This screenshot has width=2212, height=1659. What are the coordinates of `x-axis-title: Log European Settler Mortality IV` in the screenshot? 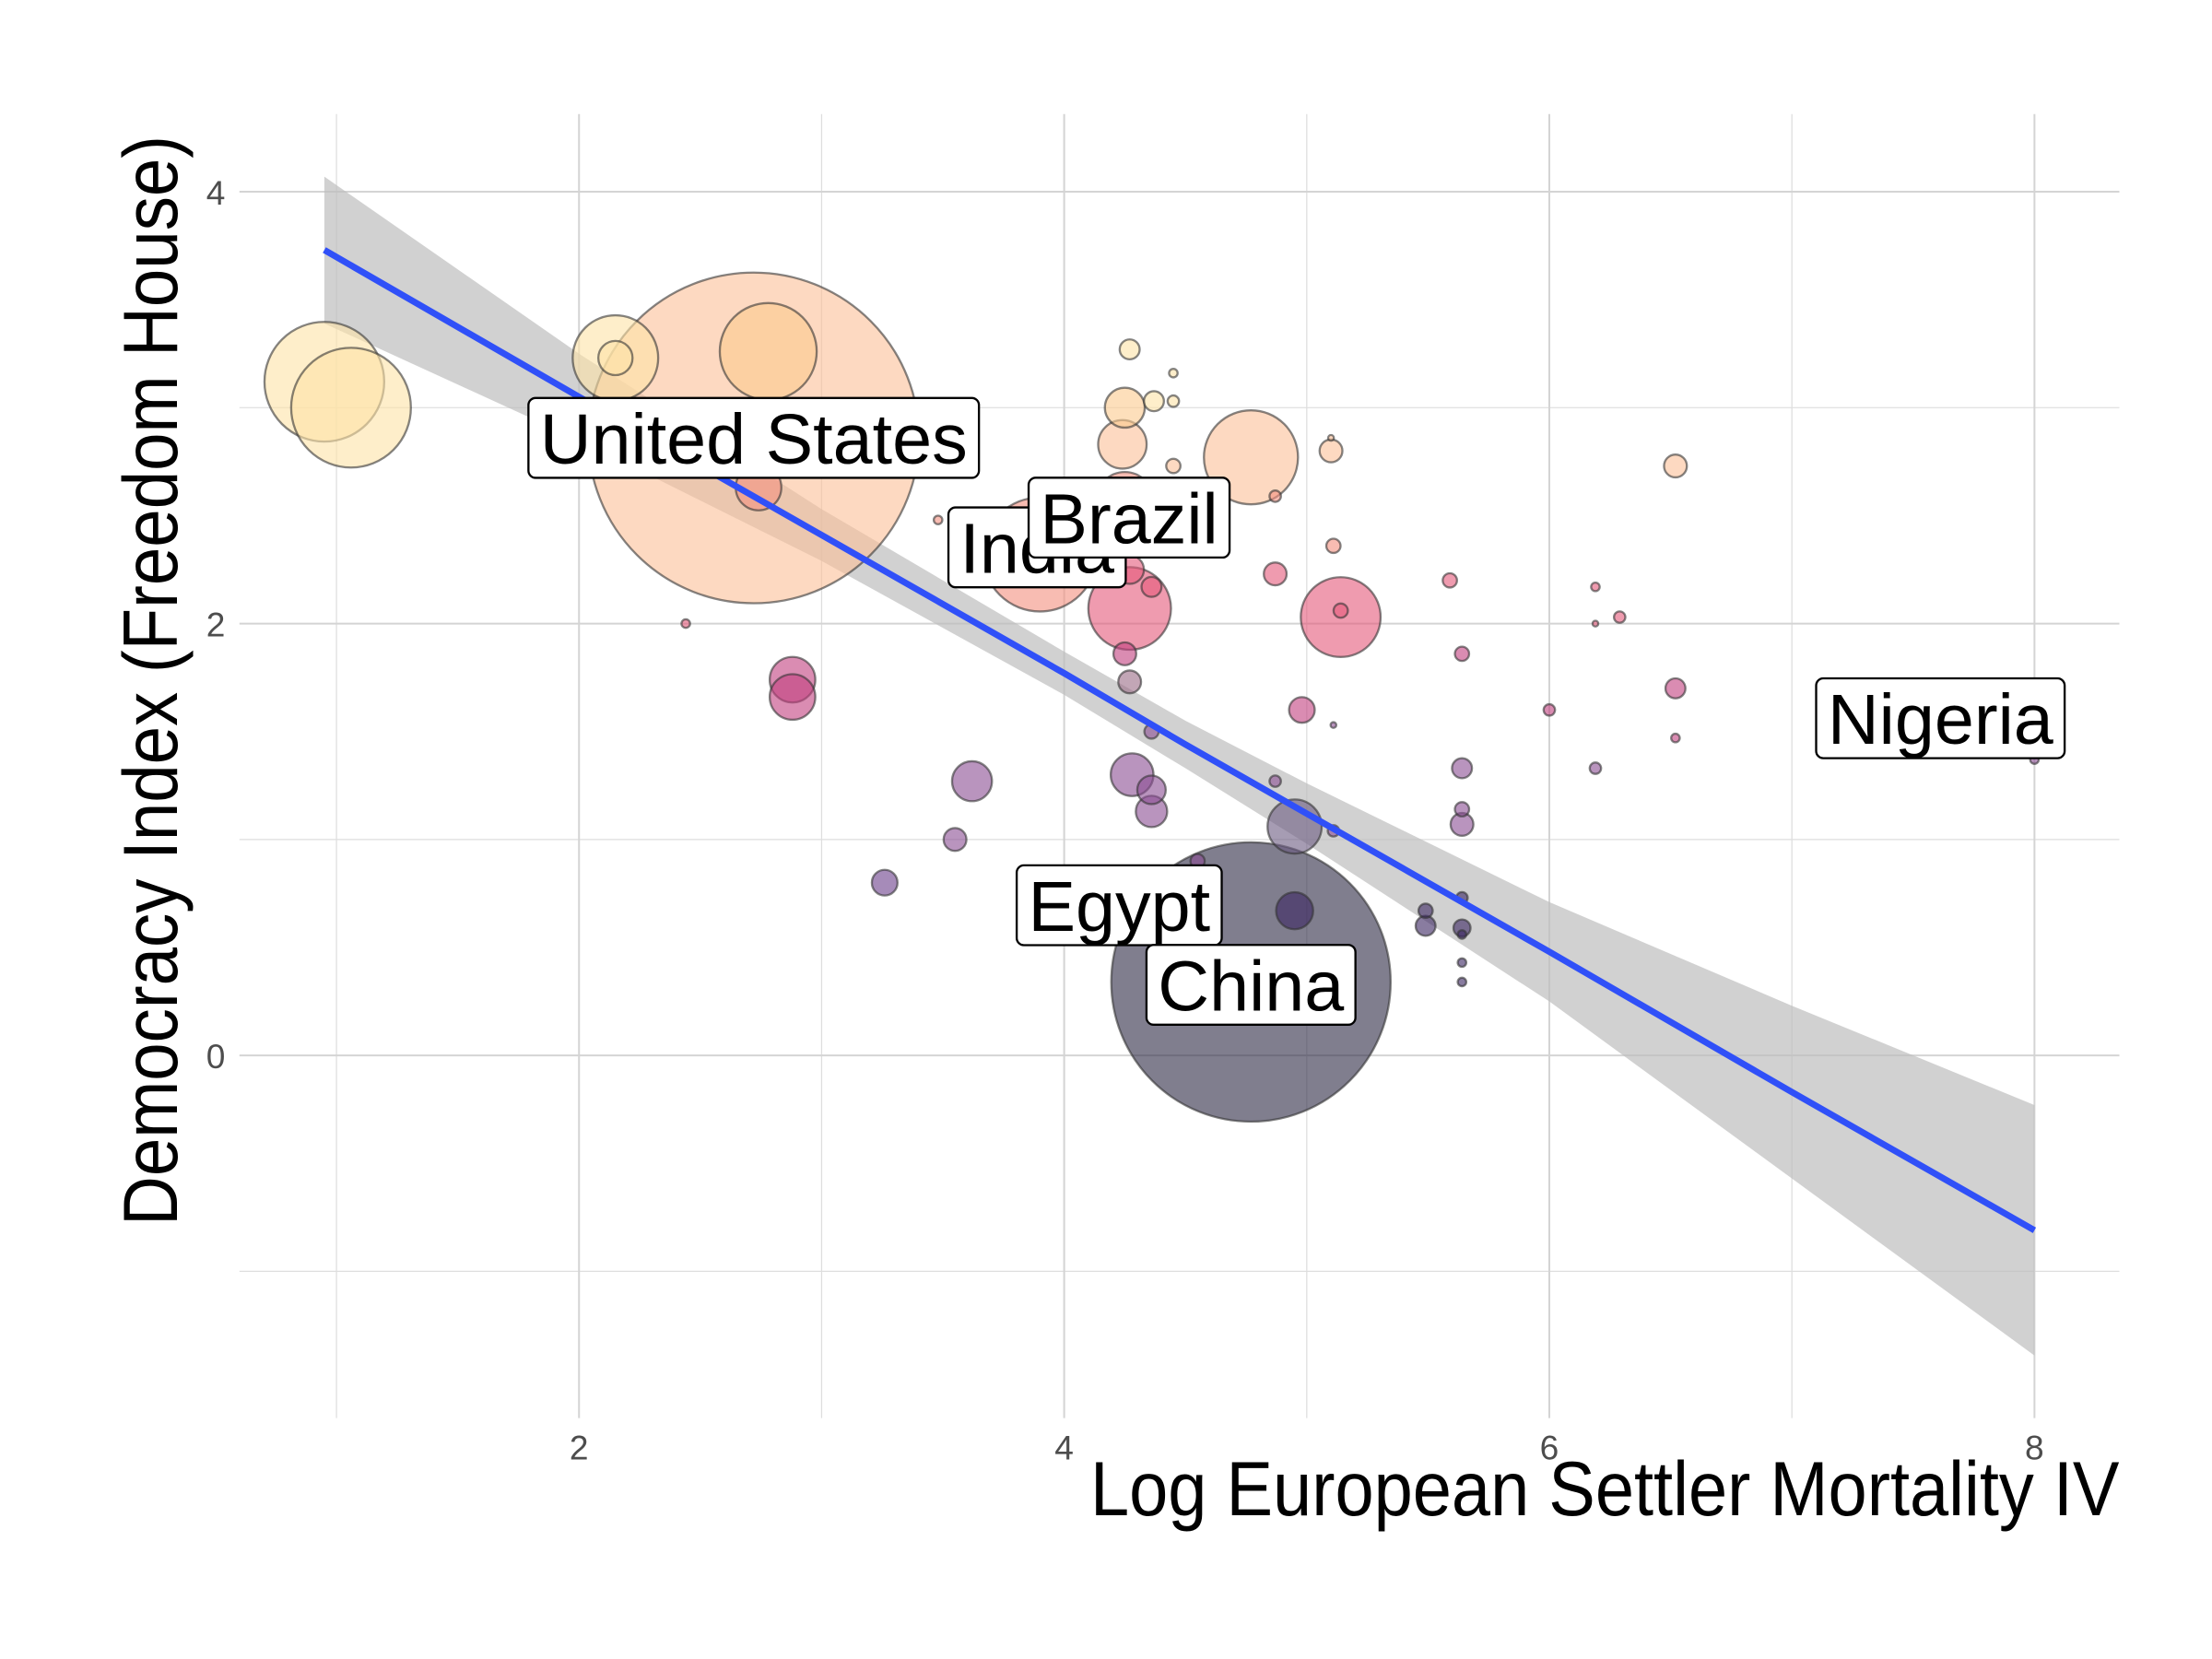 It's located at (1605, 1488).